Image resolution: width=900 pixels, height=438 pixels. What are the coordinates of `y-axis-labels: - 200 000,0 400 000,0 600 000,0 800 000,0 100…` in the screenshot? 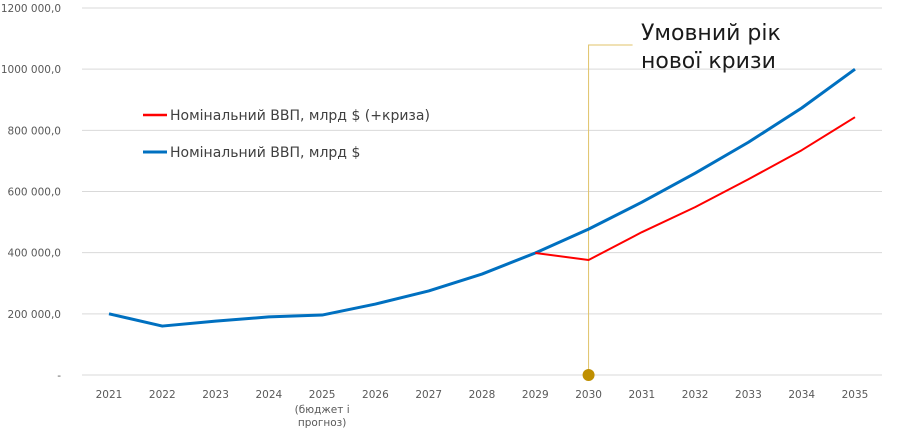 It's located at (31, 192).